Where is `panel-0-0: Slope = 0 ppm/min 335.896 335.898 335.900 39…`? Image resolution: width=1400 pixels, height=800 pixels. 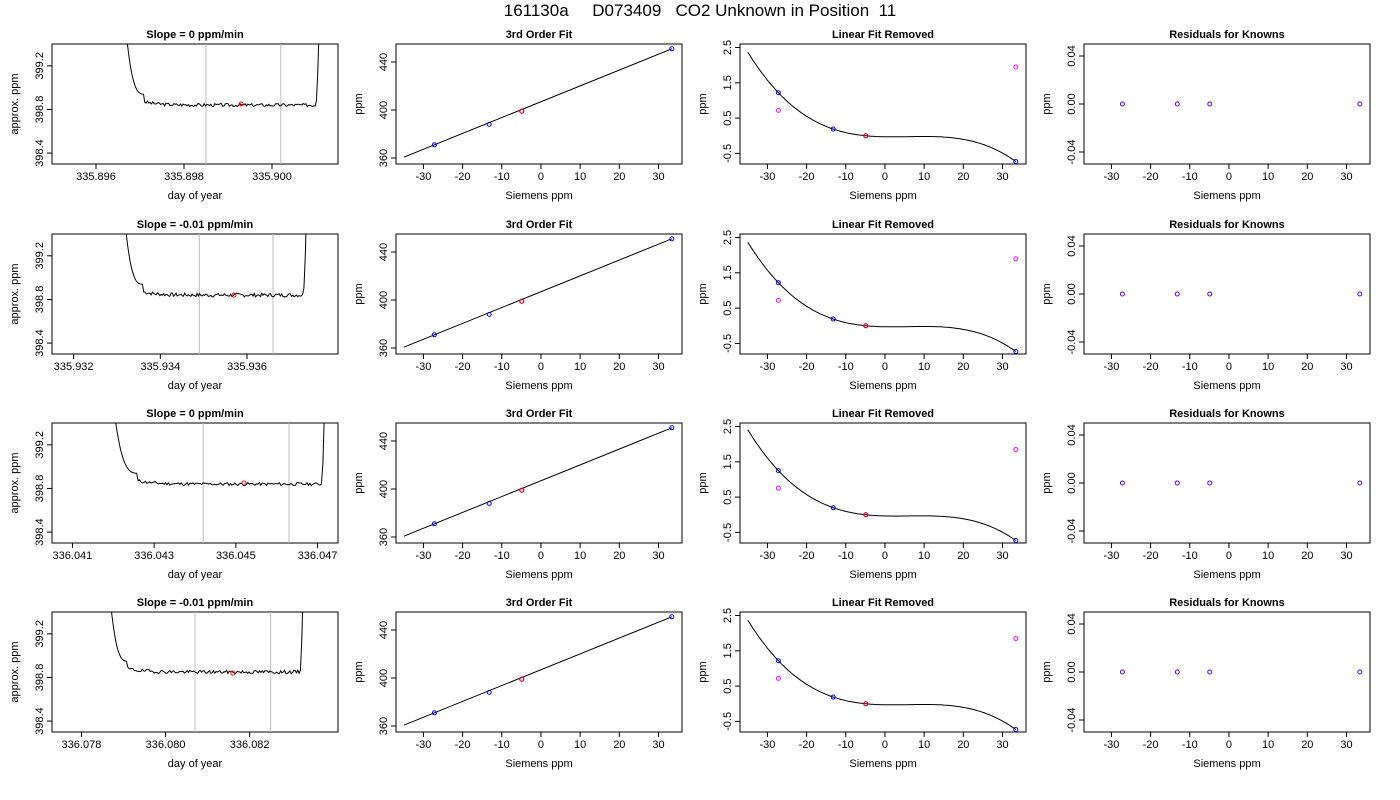
panel-0-0: Slope = 0 ppm/min 335.896 335.898 335.900 39… is located at coordinates (174, 115).